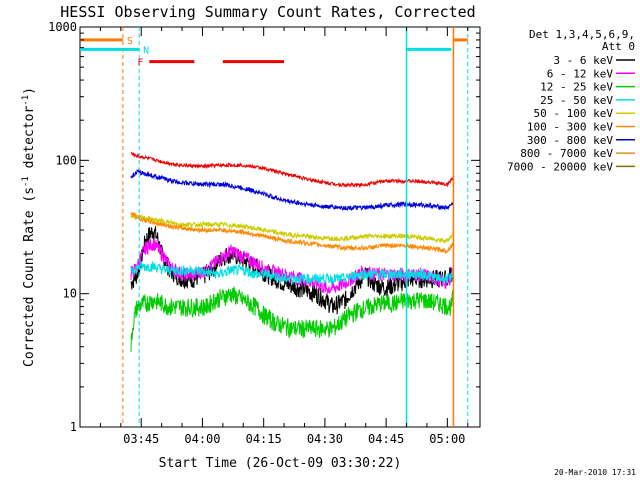 This screenshot has height=480, width=640. Describe the element at coordinates (292, 190) in the screenshot. I see `series-line-300-800-kev` at that location.